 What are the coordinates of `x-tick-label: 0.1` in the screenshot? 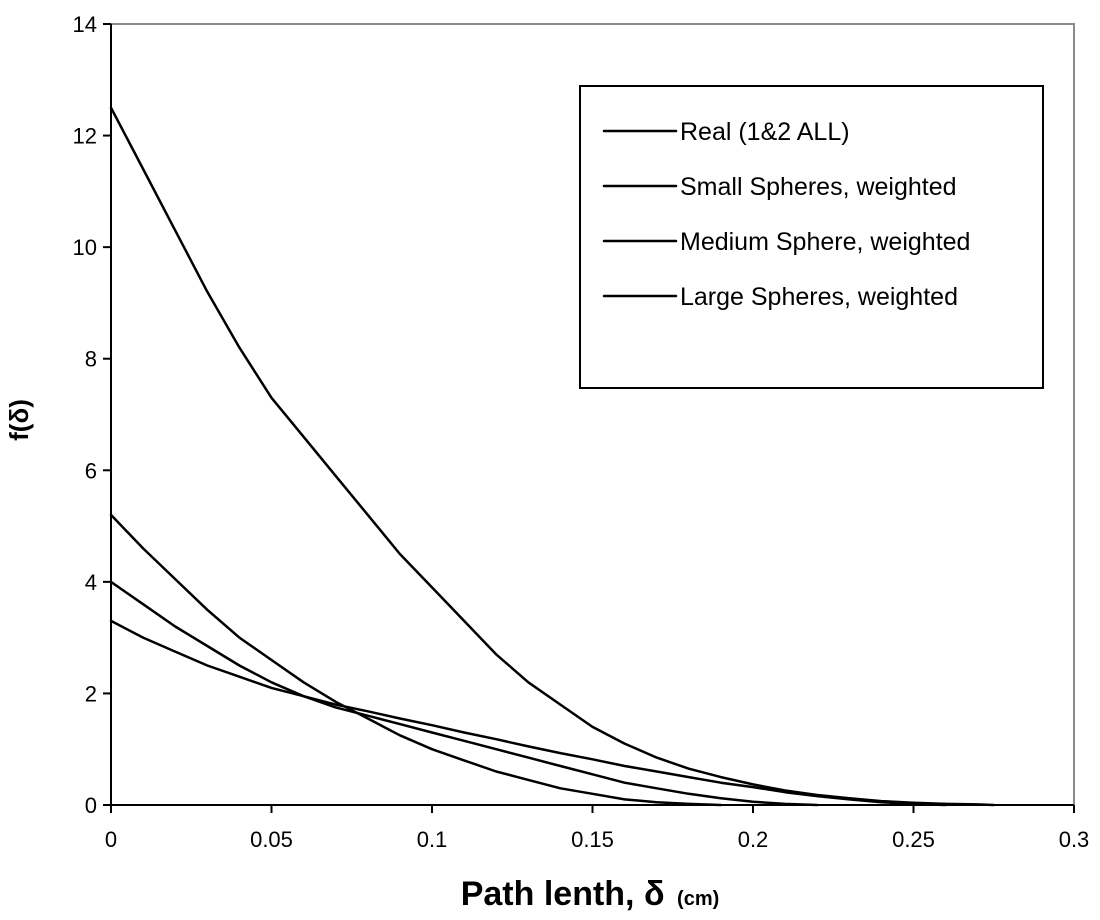 It's located at (432, 839).